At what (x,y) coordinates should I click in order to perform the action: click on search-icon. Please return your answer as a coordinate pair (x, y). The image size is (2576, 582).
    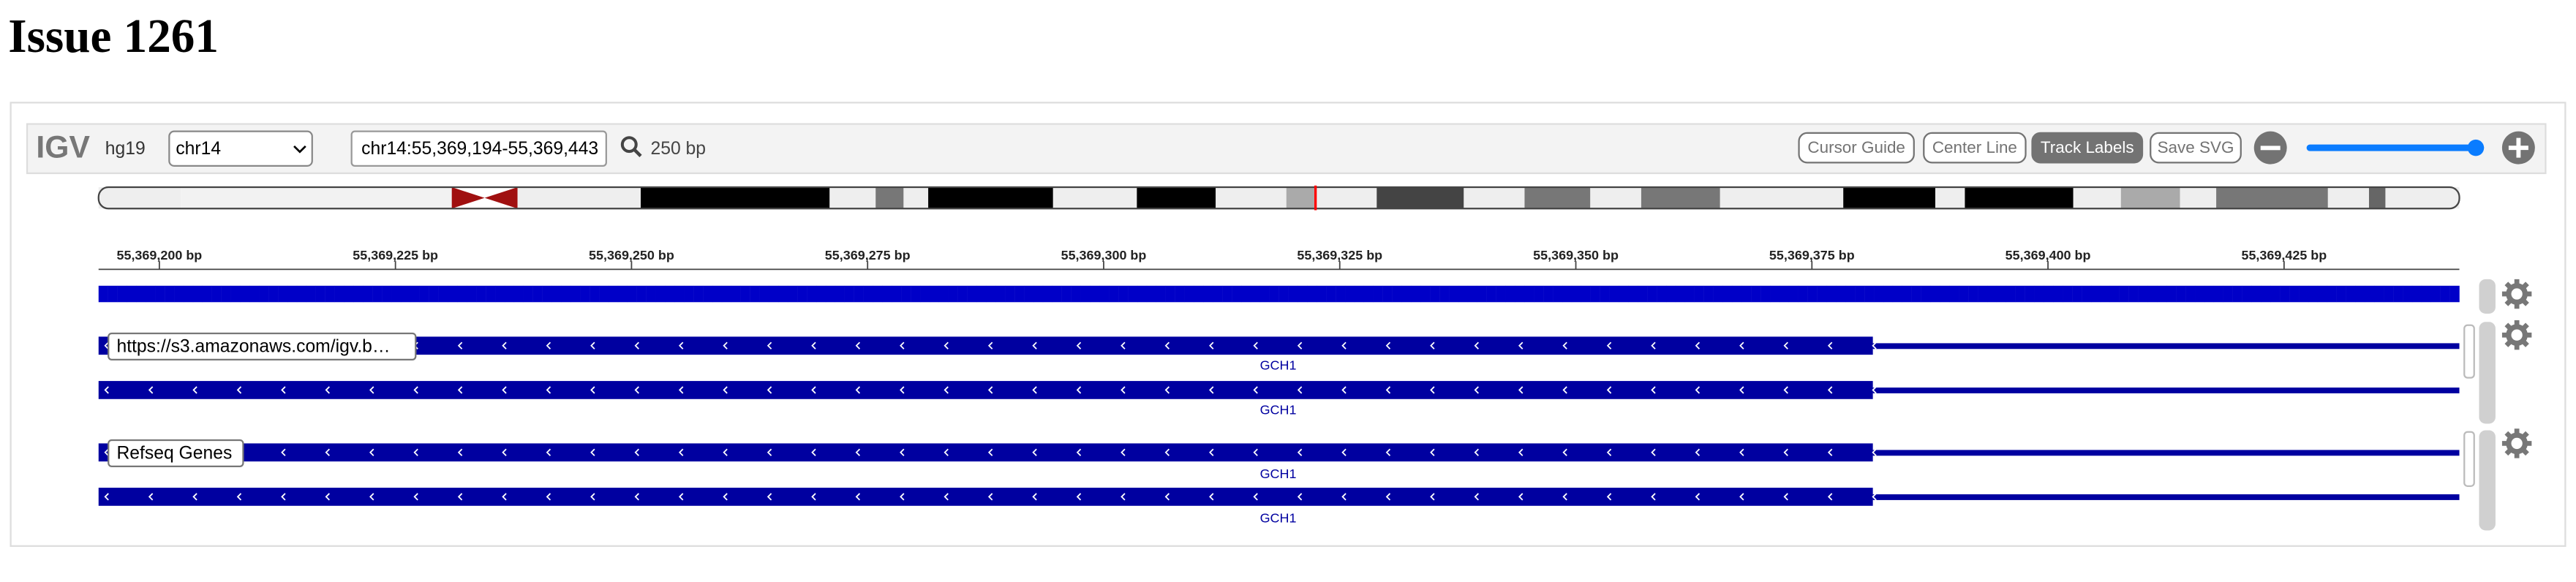
    Looking at the image, I should click on (631, 146).